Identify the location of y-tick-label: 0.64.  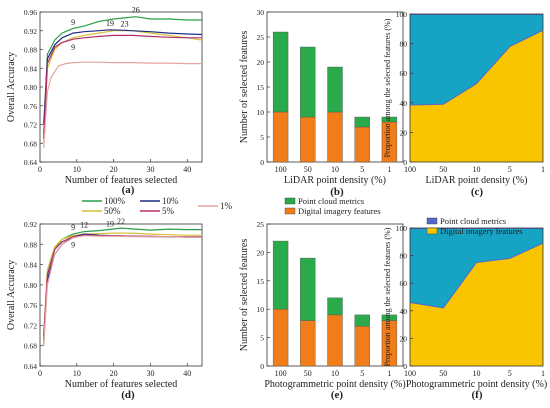
(30, 162).